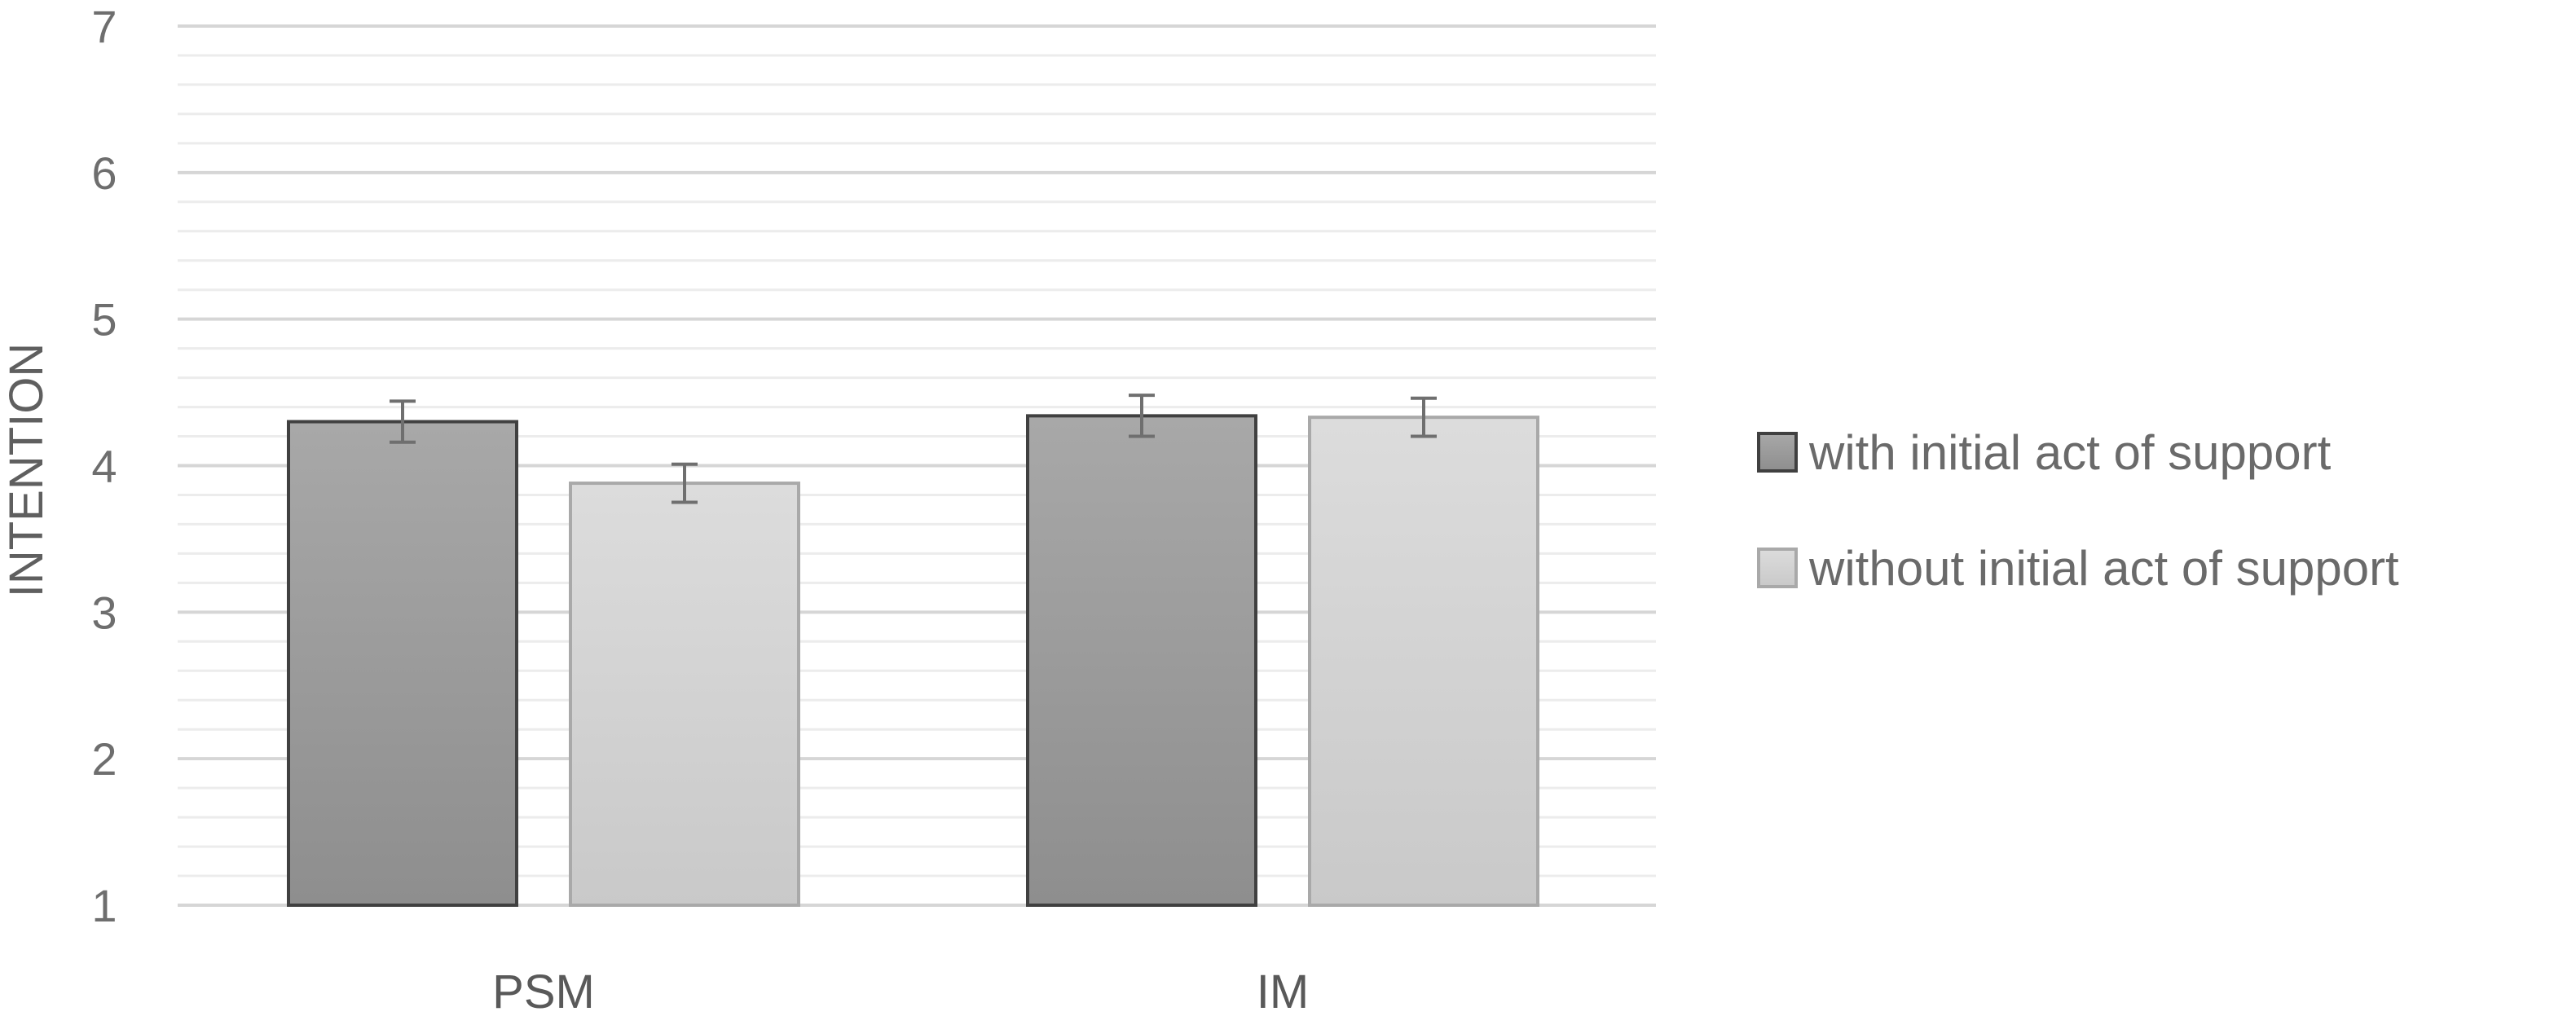  What do you see at coordinates (914, 449) in the screenshot?
I see `error-bars` at bounding box center [914, 449].